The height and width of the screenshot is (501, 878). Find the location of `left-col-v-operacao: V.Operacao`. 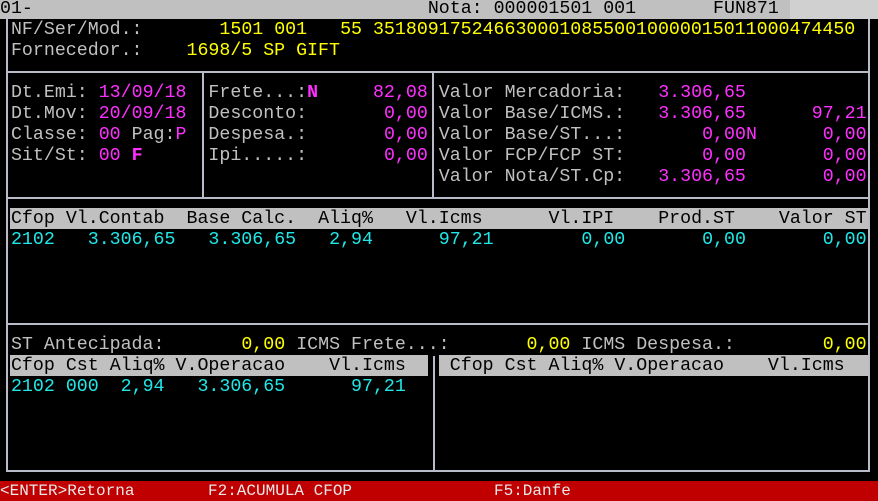

left-col-v-operacao: V.Operacao is located at coordinates (230, 365).